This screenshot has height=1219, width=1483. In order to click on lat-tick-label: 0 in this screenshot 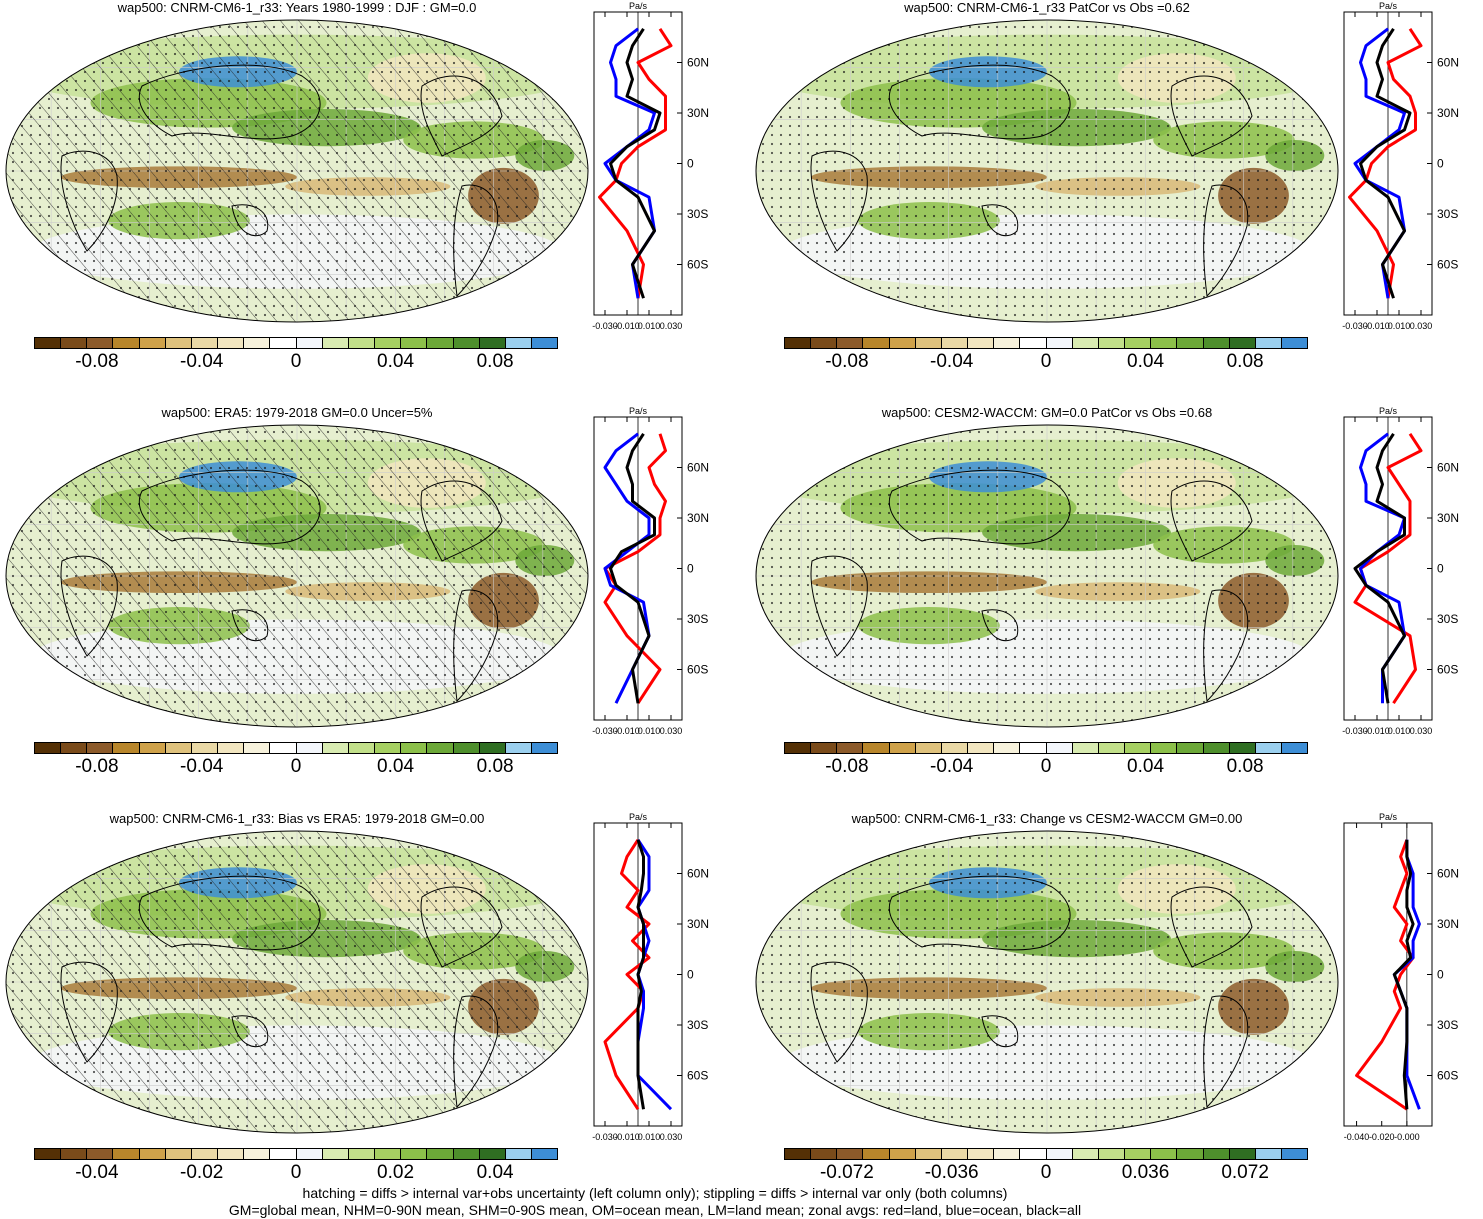, I will do `click(1440, 569)`.